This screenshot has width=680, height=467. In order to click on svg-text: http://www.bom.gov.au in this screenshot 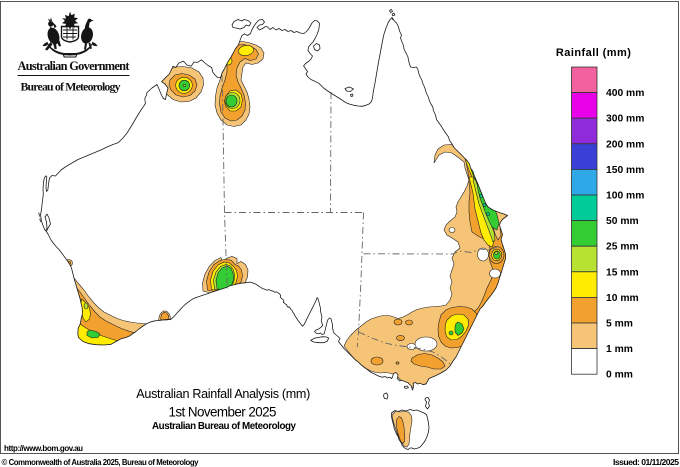, I will do `click(43, 448)`.